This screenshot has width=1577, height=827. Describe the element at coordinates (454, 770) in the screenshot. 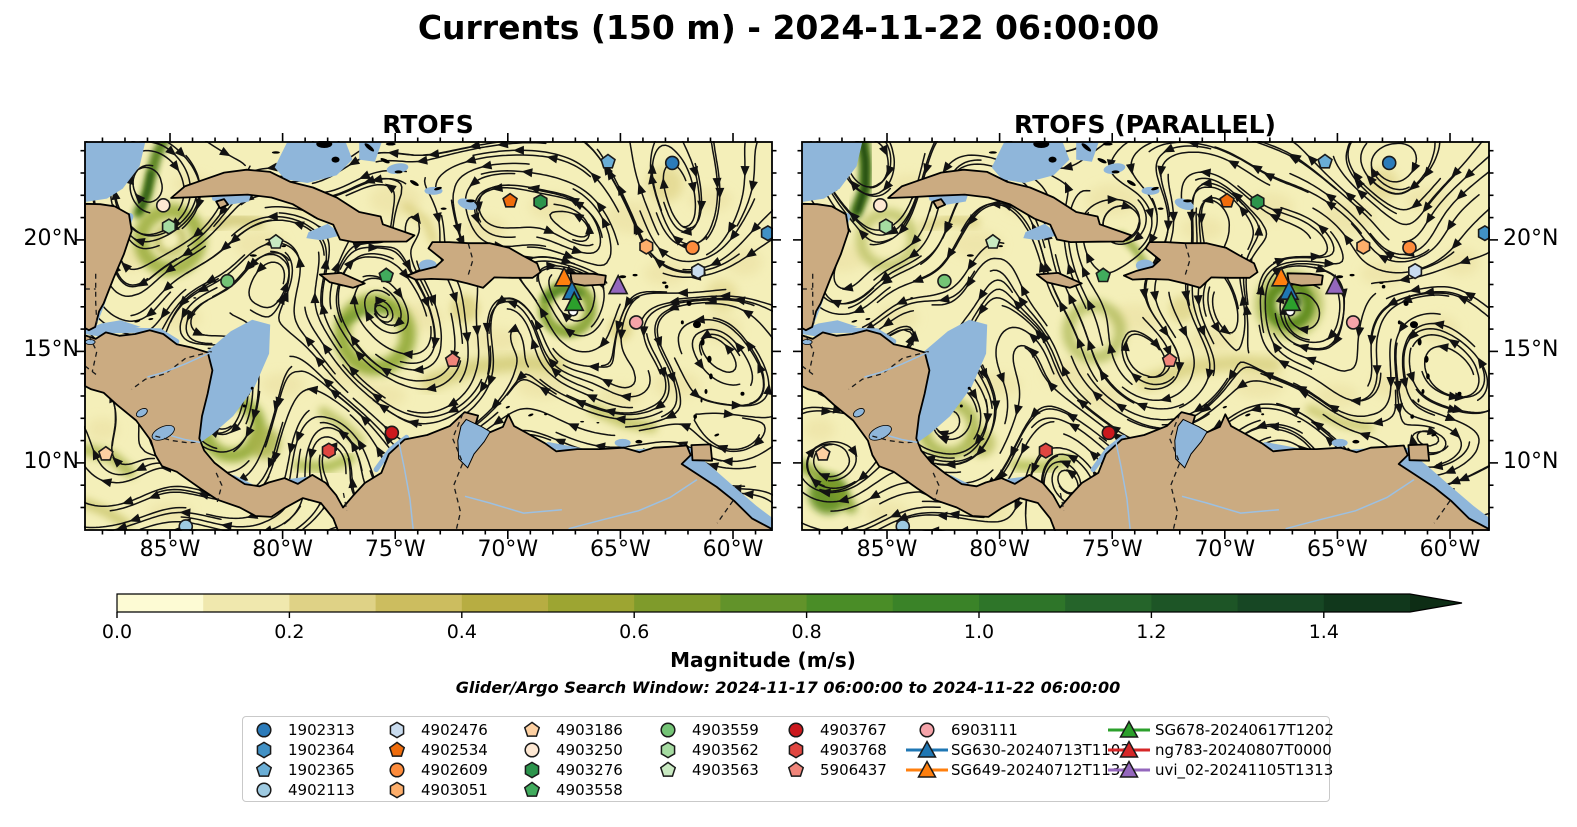

I see `legend-label: 4902609` at that location.